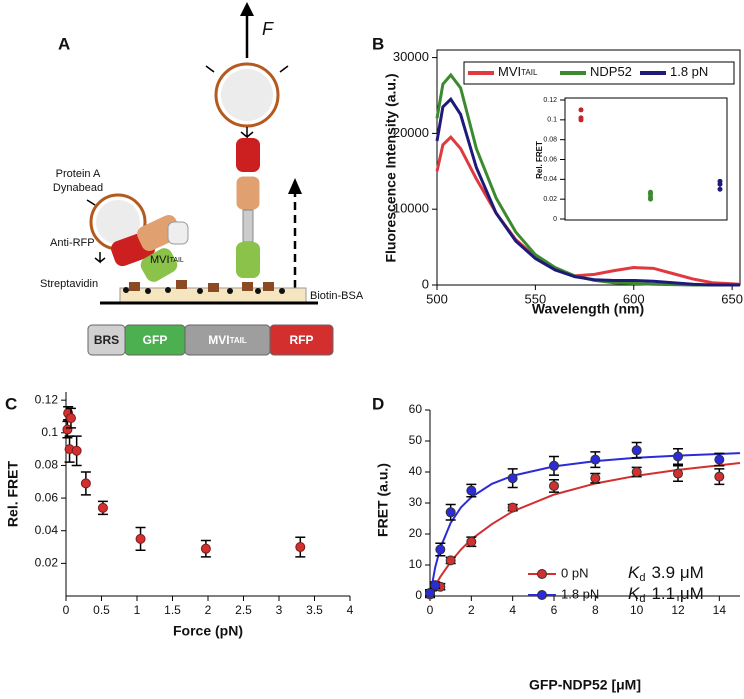 The height and width of the screenshot is (699, 744). I want to click on domain-label: BRS, so click(106, 340).